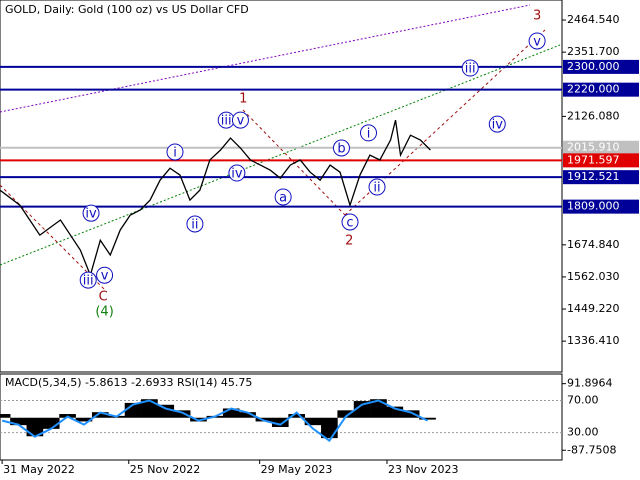 Image resolution: width=640 pixels, height=480 pixels. I want to click on wave-label: 1, so click(243, 99).